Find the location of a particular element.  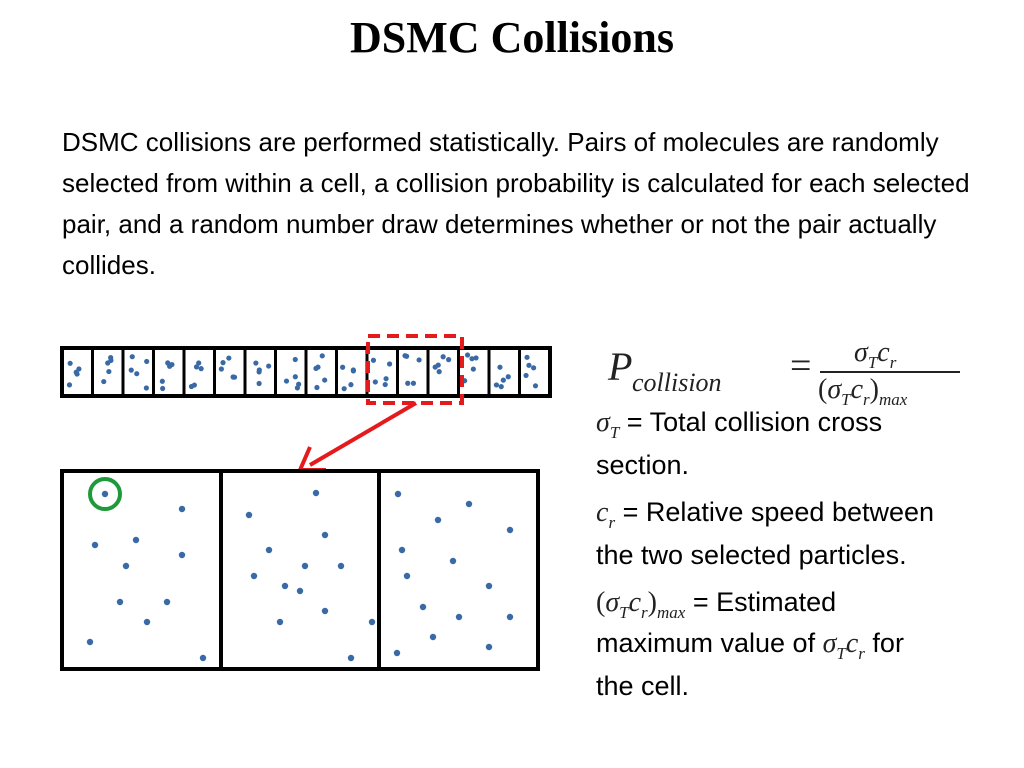

cell-strip is located at coordinates (306, 372).